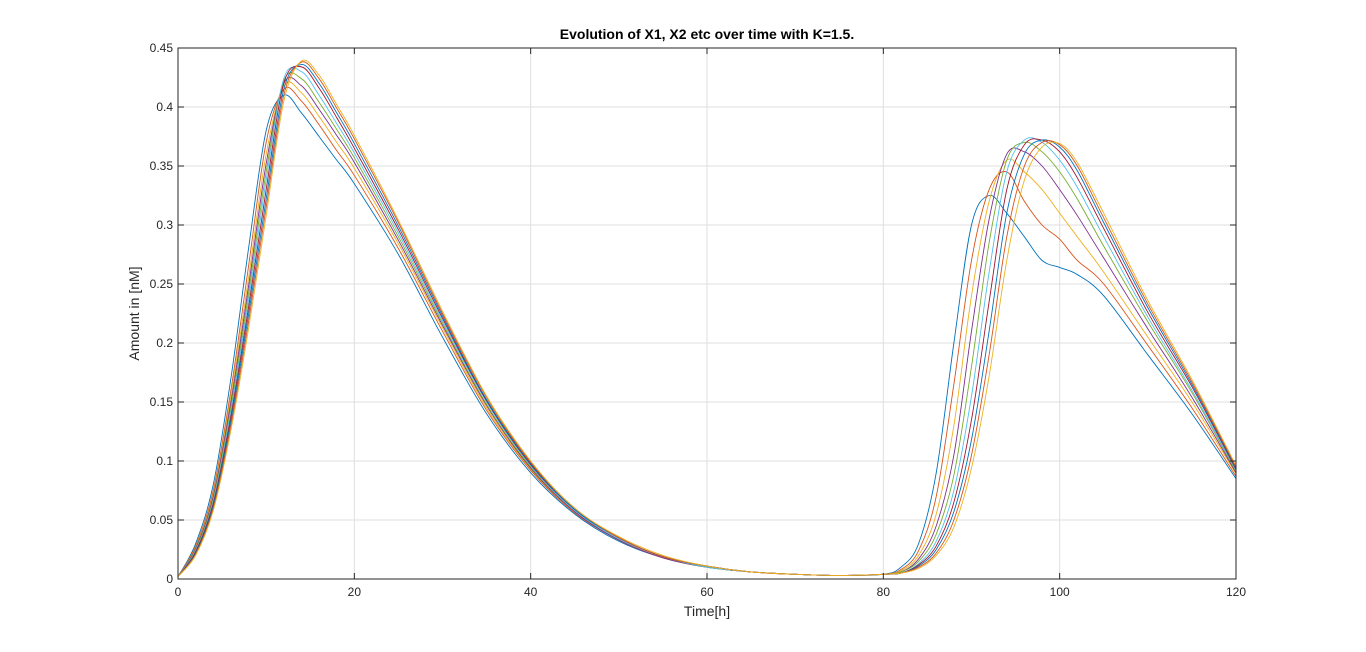 The height and width of the screenshot is (652, 1366). What do you see at coordinates (162, 520) in the screenshot?
I see `y-tick-label: 0.05` at bounding box center [162, 520].